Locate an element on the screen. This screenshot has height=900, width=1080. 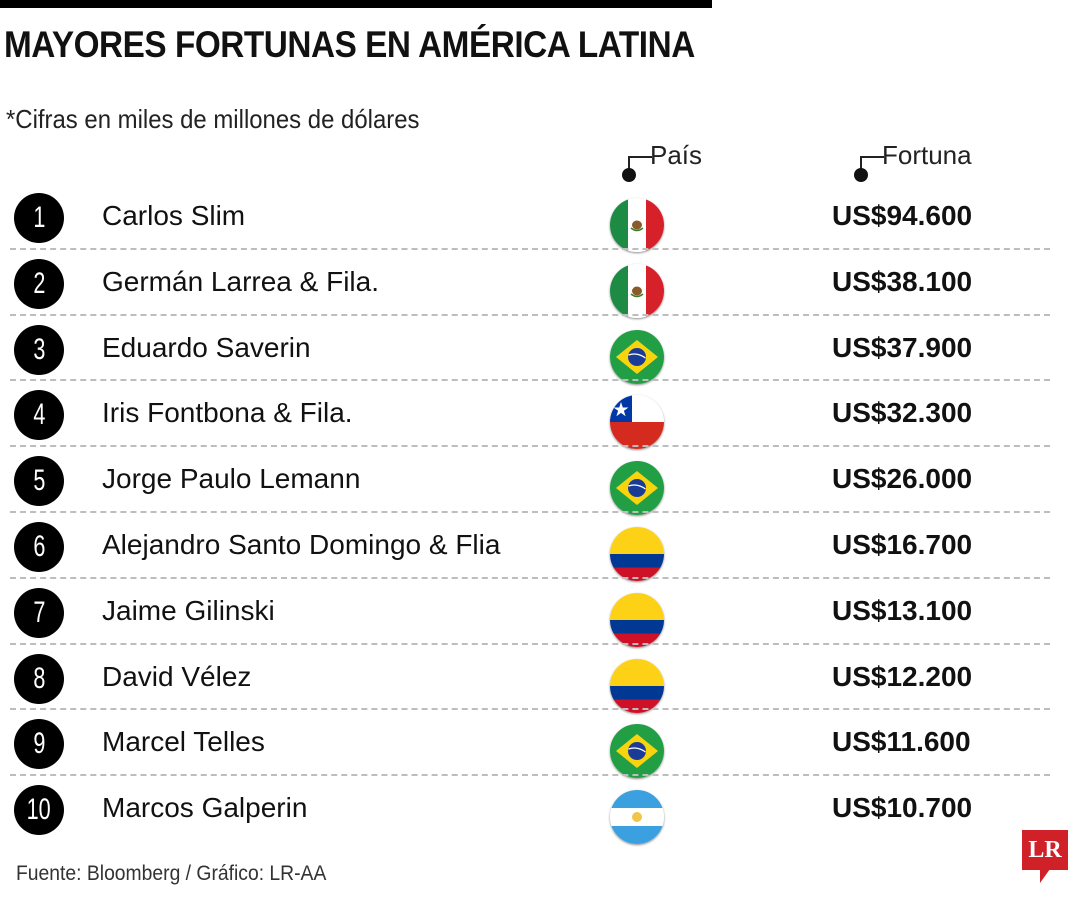
fortune-amount: US$26.000 is located at coordinates (902, 479).